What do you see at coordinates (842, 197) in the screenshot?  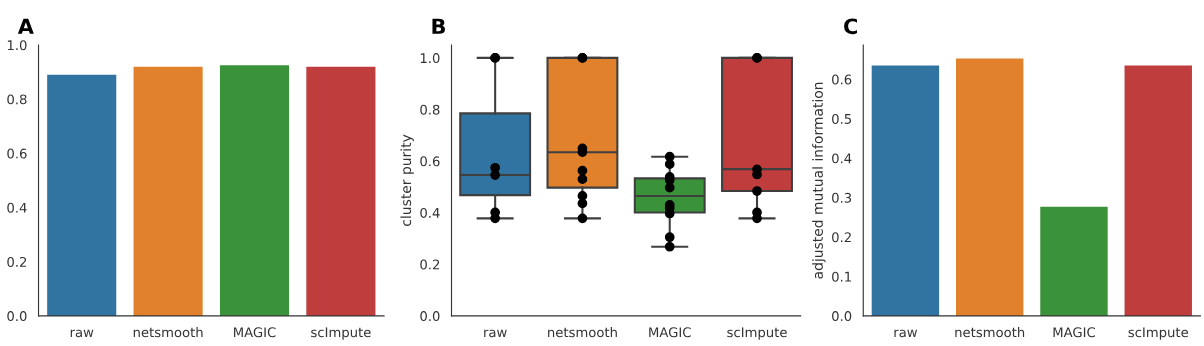 I see `y-tick-label: 0.3` at bounding box center [842, 197].